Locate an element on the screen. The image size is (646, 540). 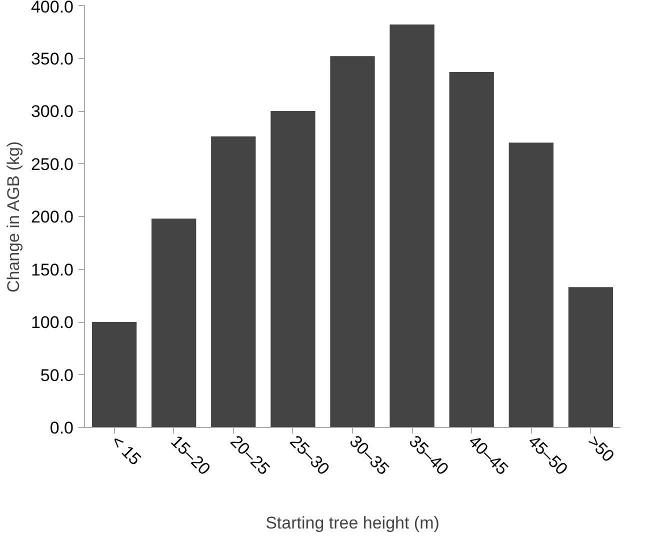
y-tick-label: 0.0 is located at coordinates (62, 428).